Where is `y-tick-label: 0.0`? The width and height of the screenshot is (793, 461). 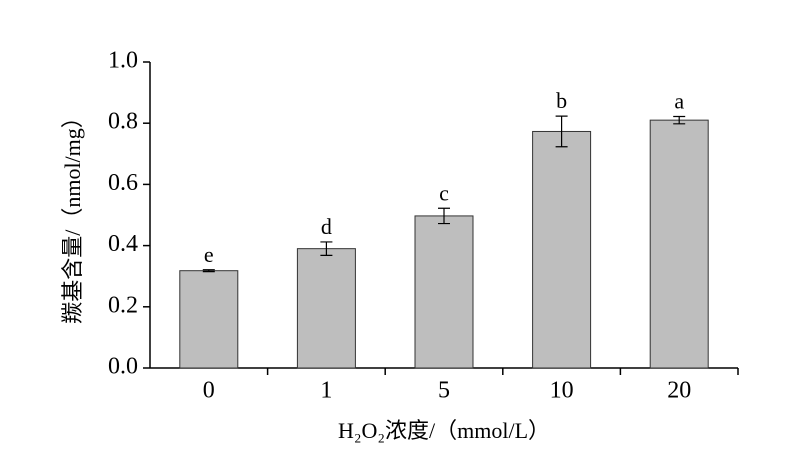
y-tick-label: 0.0 is located at coordinates (123, 367).